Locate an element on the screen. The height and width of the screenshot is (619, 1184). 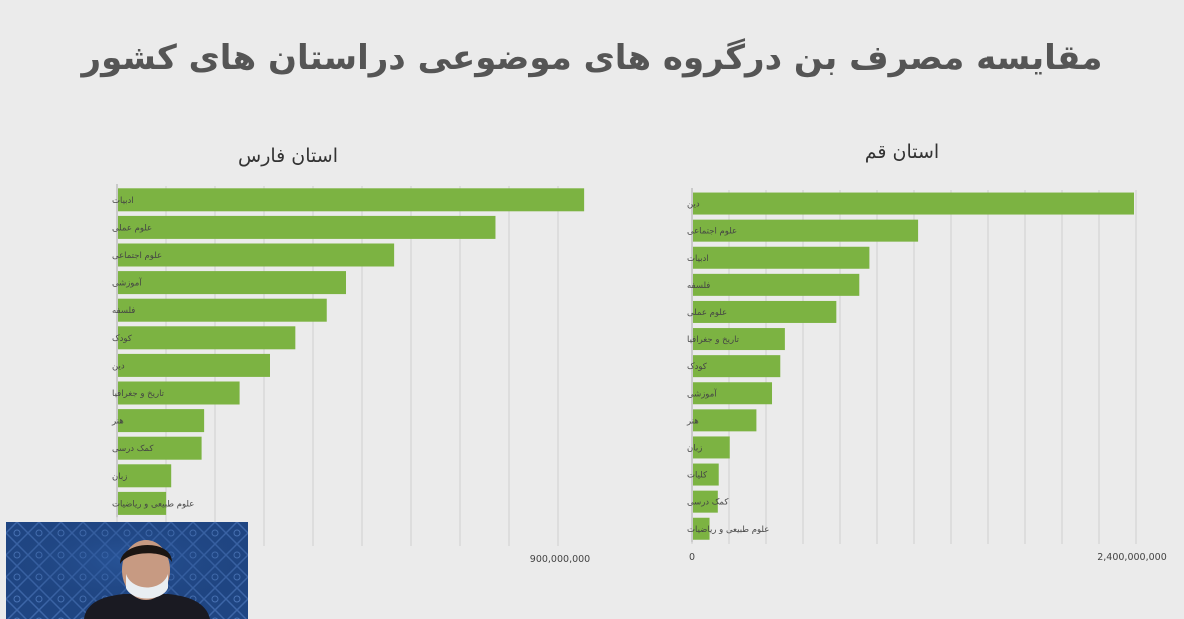
x-tick-label: 0 is located at coordinates (692, 557).